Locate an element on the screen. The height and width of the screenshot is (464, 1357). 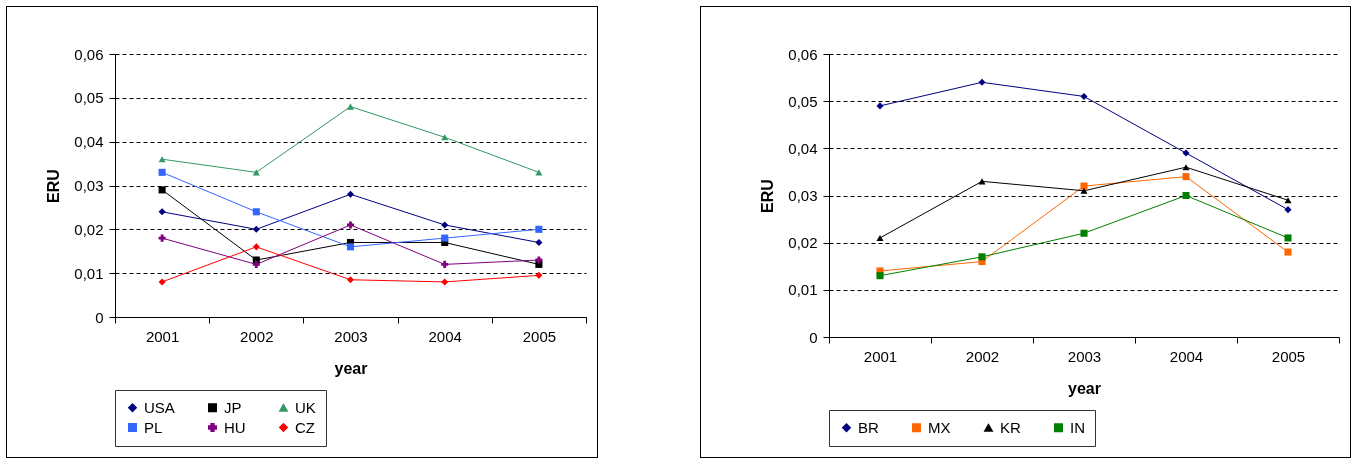
legend-label: MX is located at coordinates (939, 427).